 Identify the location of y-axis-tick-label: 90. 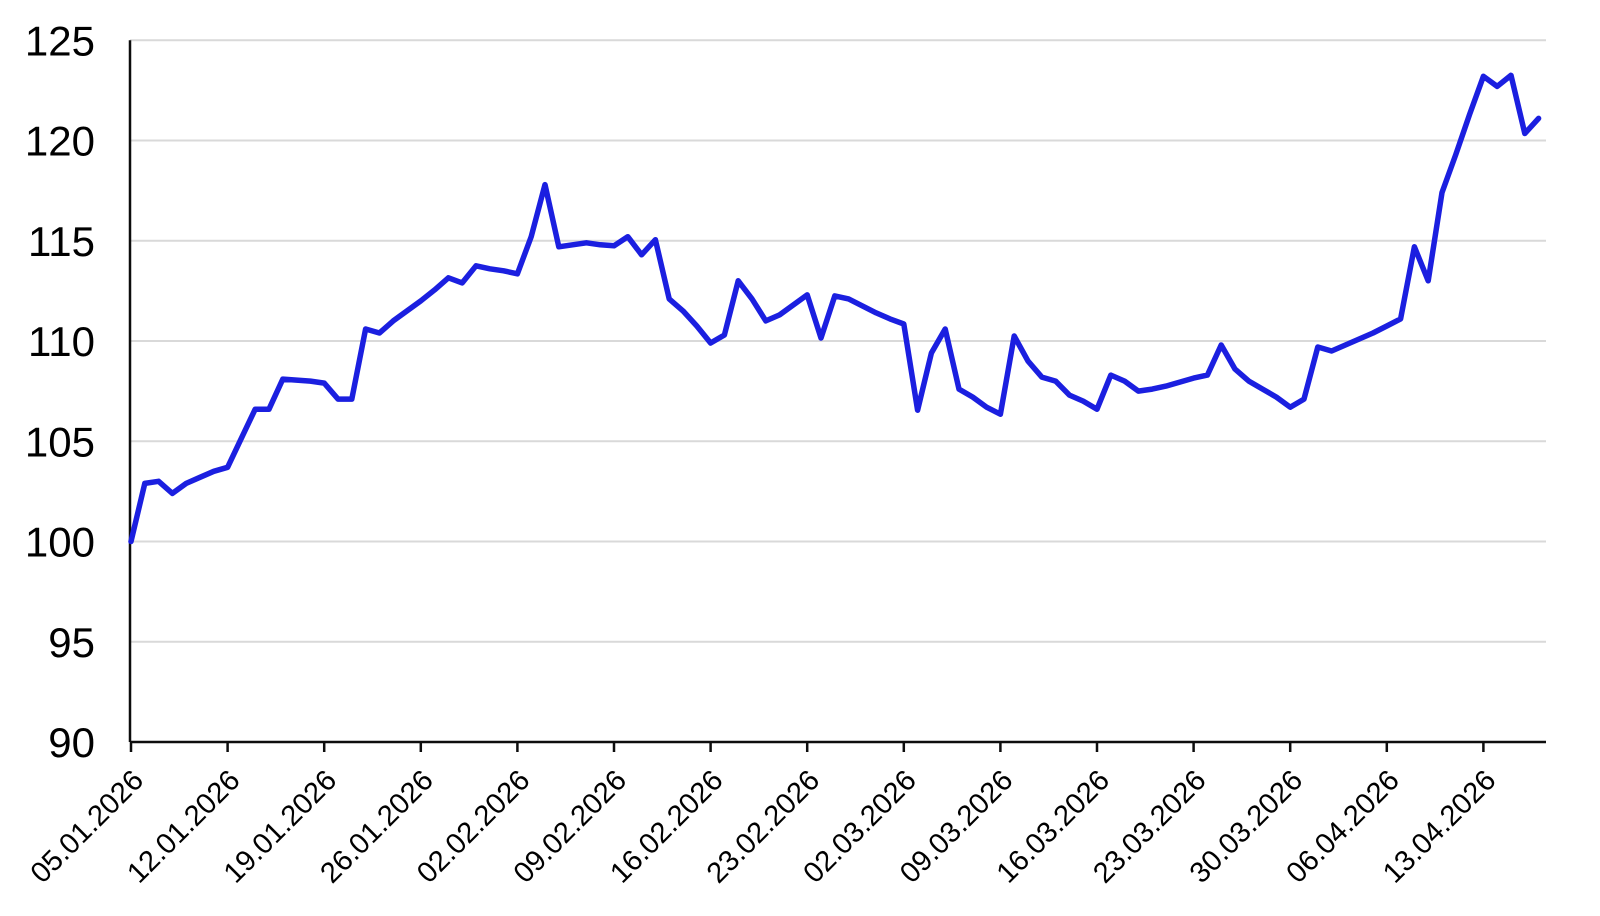
(71, 742).